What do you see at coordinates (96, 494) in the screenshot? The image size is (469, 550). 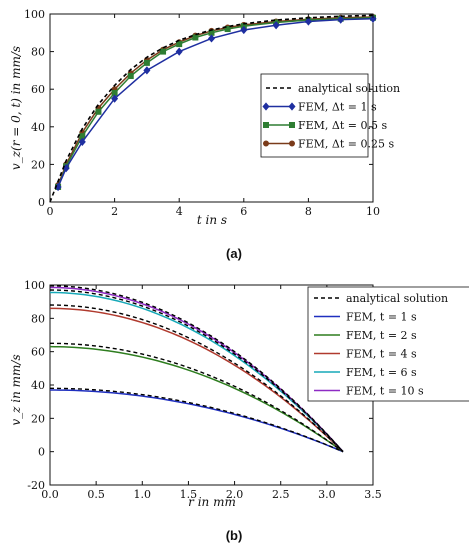 I see `x-tick-label: 0.5` at bounding box center [96, 494].